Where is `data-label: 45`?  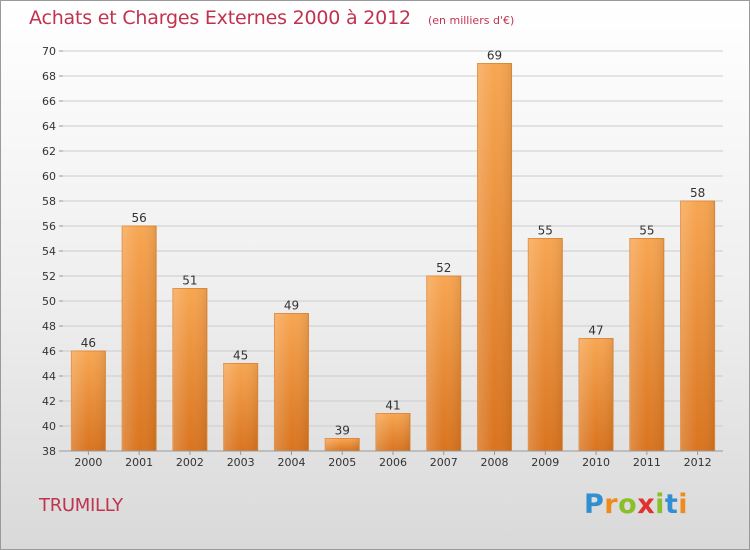
data-label: 45 is located at coordinates (240, 356).